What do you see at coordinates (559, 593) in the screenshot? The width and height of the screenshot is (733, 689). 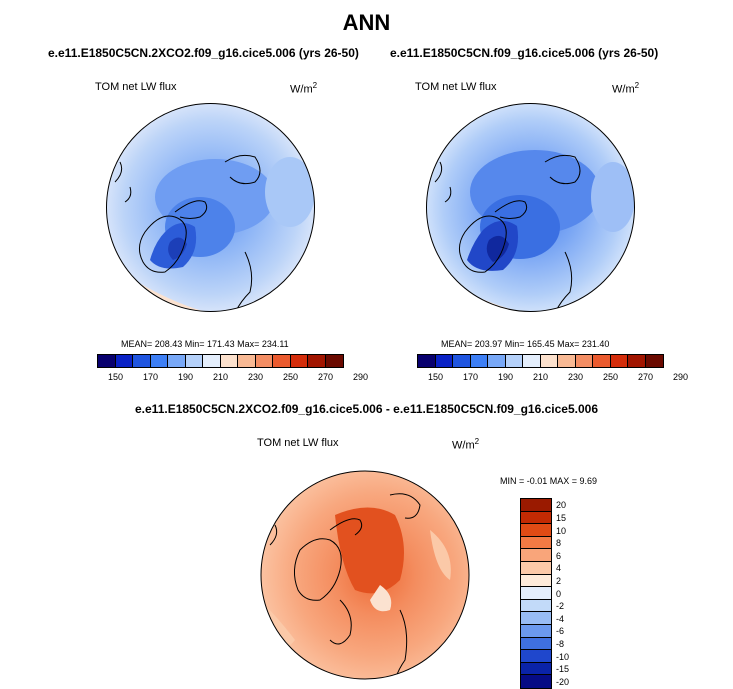 I see `colorbar-tick-label: 0` at bounding box center [559, 593].